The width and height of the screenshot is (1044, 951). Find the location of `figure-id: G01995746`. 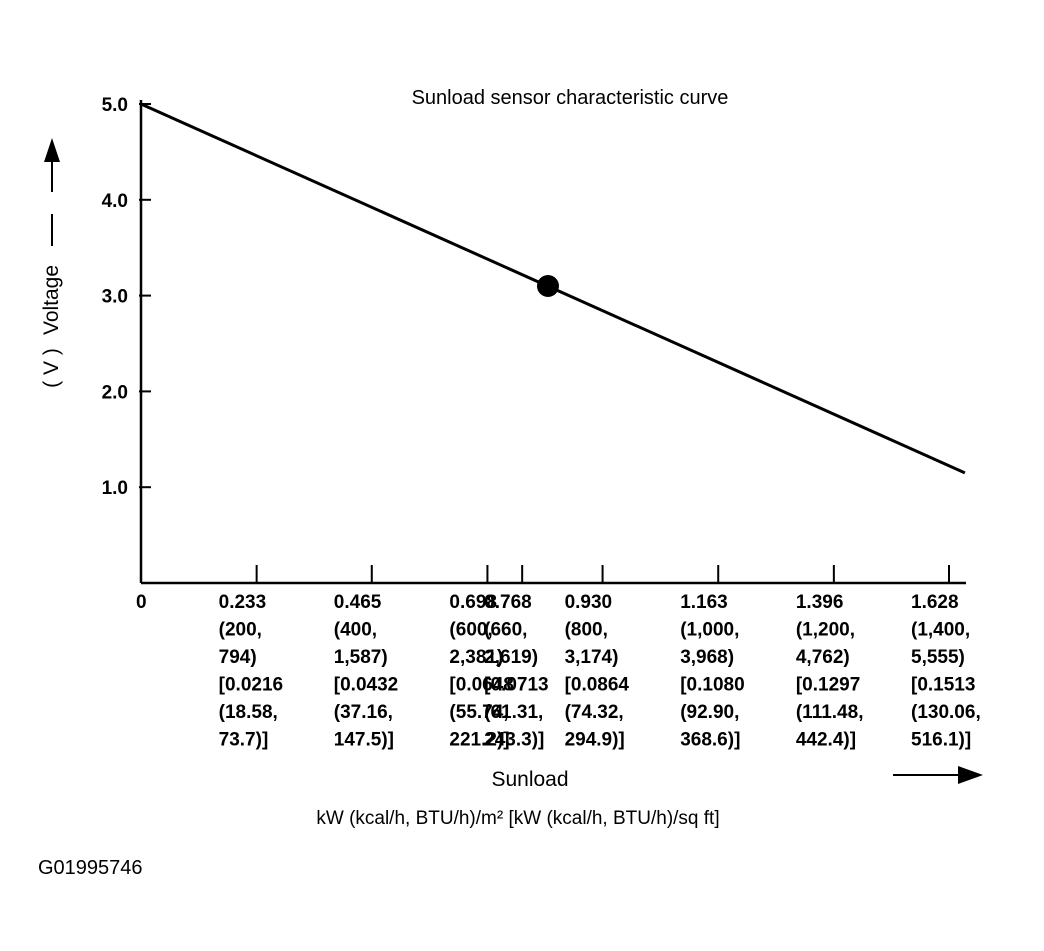

figure-id: G01995746 is located at coordinates (90, 868).